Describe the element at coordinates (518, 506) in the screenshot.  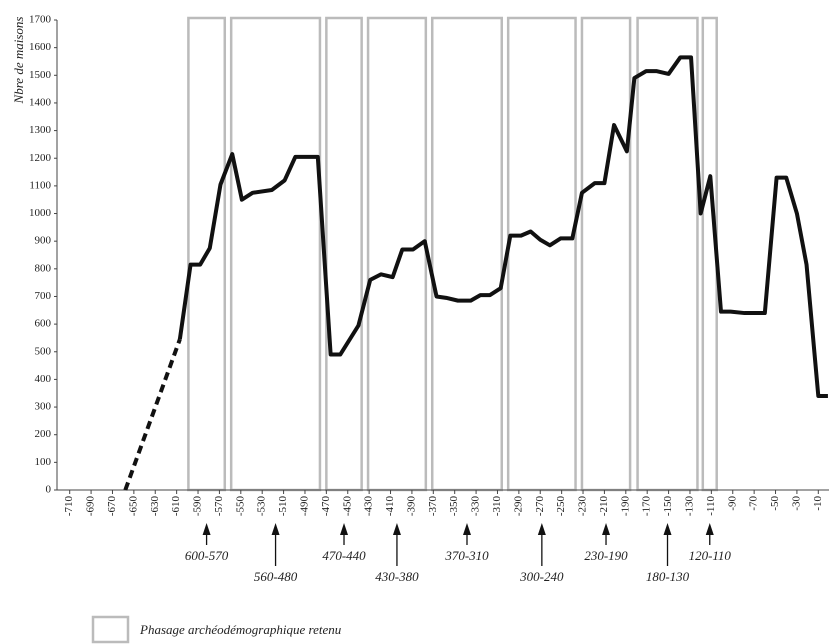
I see `x-tick-label: -290` at that location.